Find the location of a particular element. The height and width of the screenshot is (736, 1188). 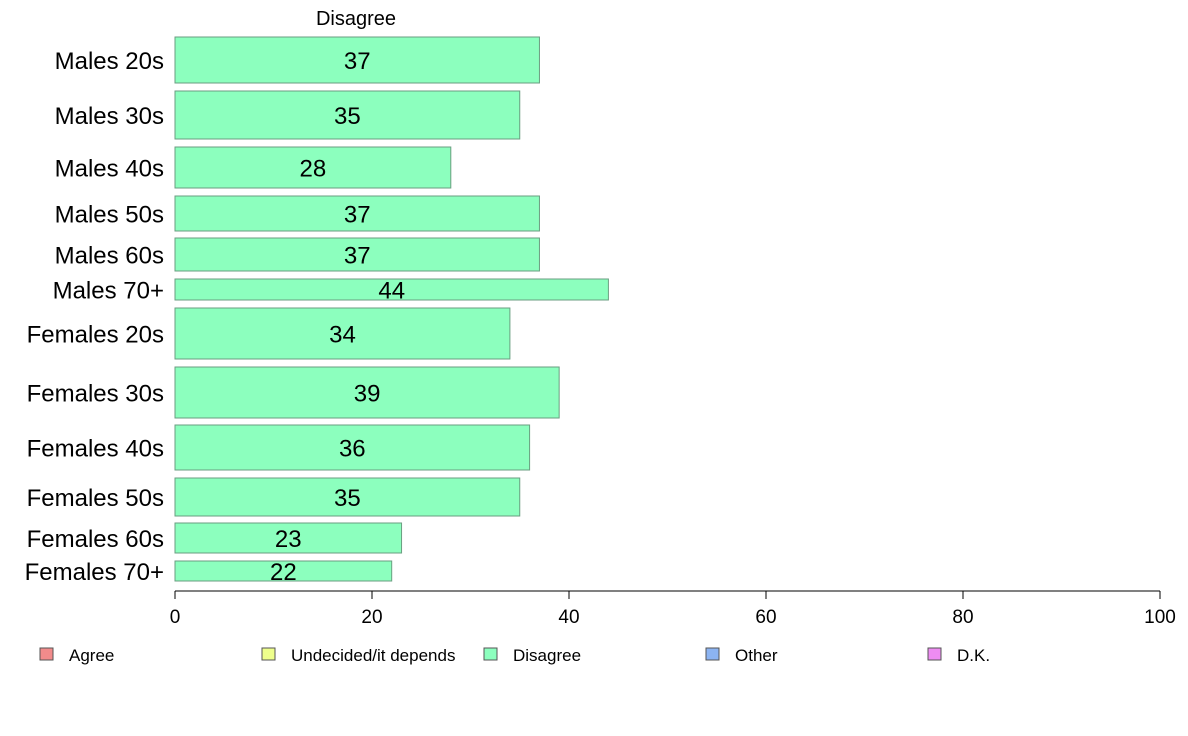

chart-title: Disagree is located at coordinates (356, 19).